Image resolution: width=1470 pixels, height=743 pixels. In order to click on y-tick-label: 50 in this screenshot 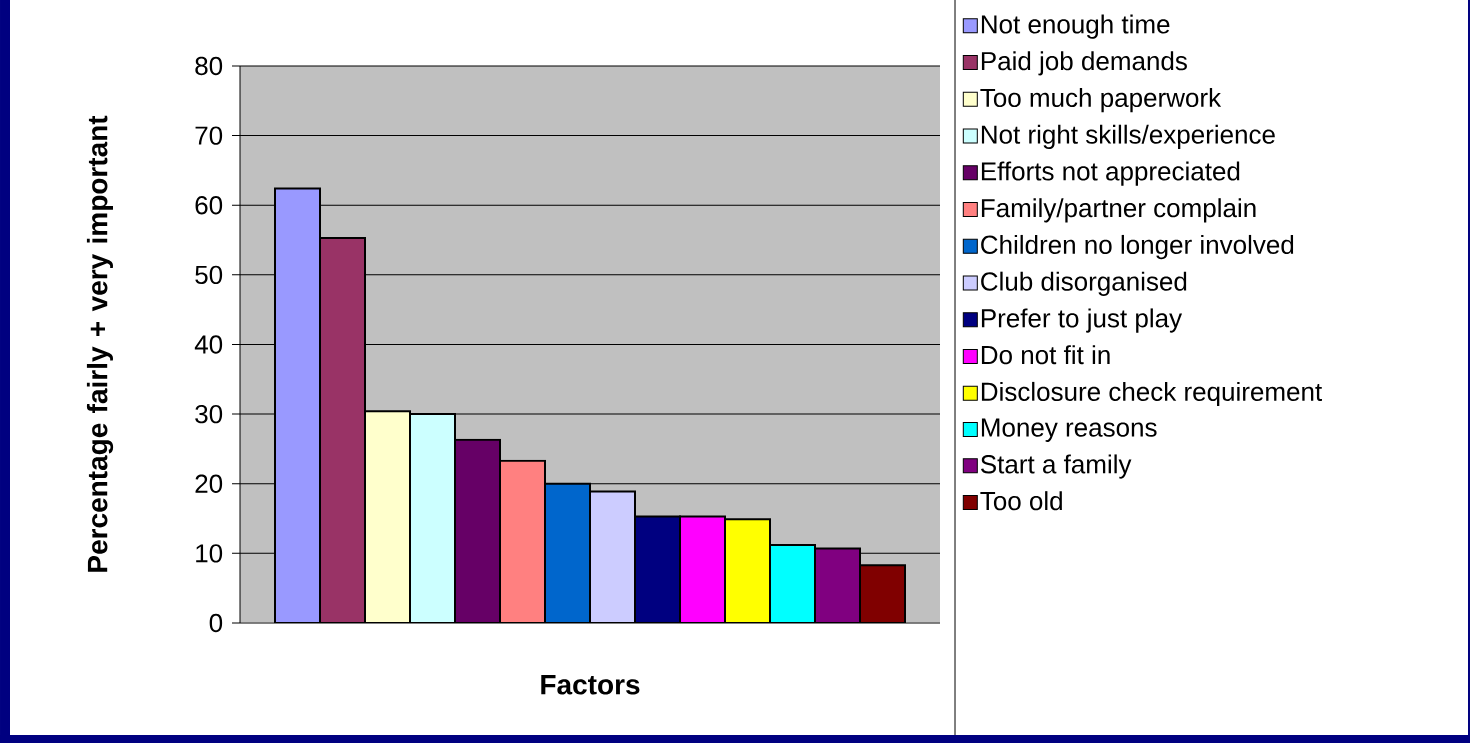, I will do `click(209, 275)`.